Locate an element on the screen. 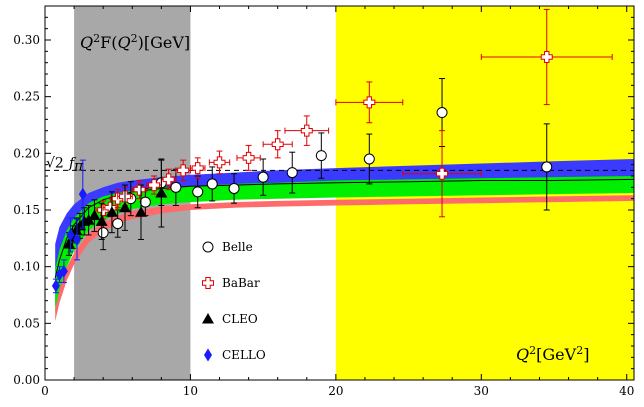 The image size is (644, 407). legend-marker-belle is located at coordinates (208, 247).